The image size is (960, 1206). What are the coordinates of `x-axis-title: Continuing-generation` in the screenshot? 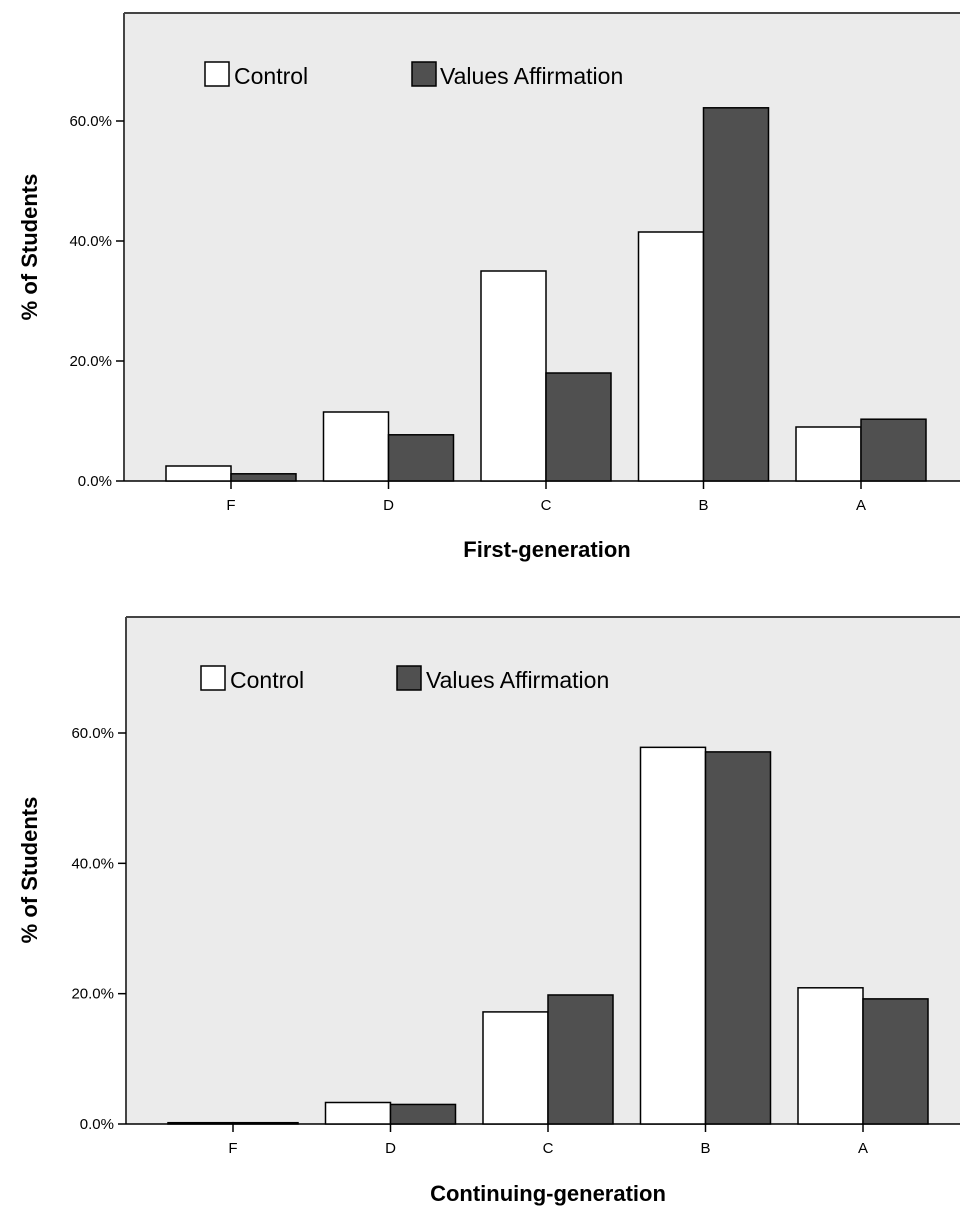 It's located at (548, 1193).